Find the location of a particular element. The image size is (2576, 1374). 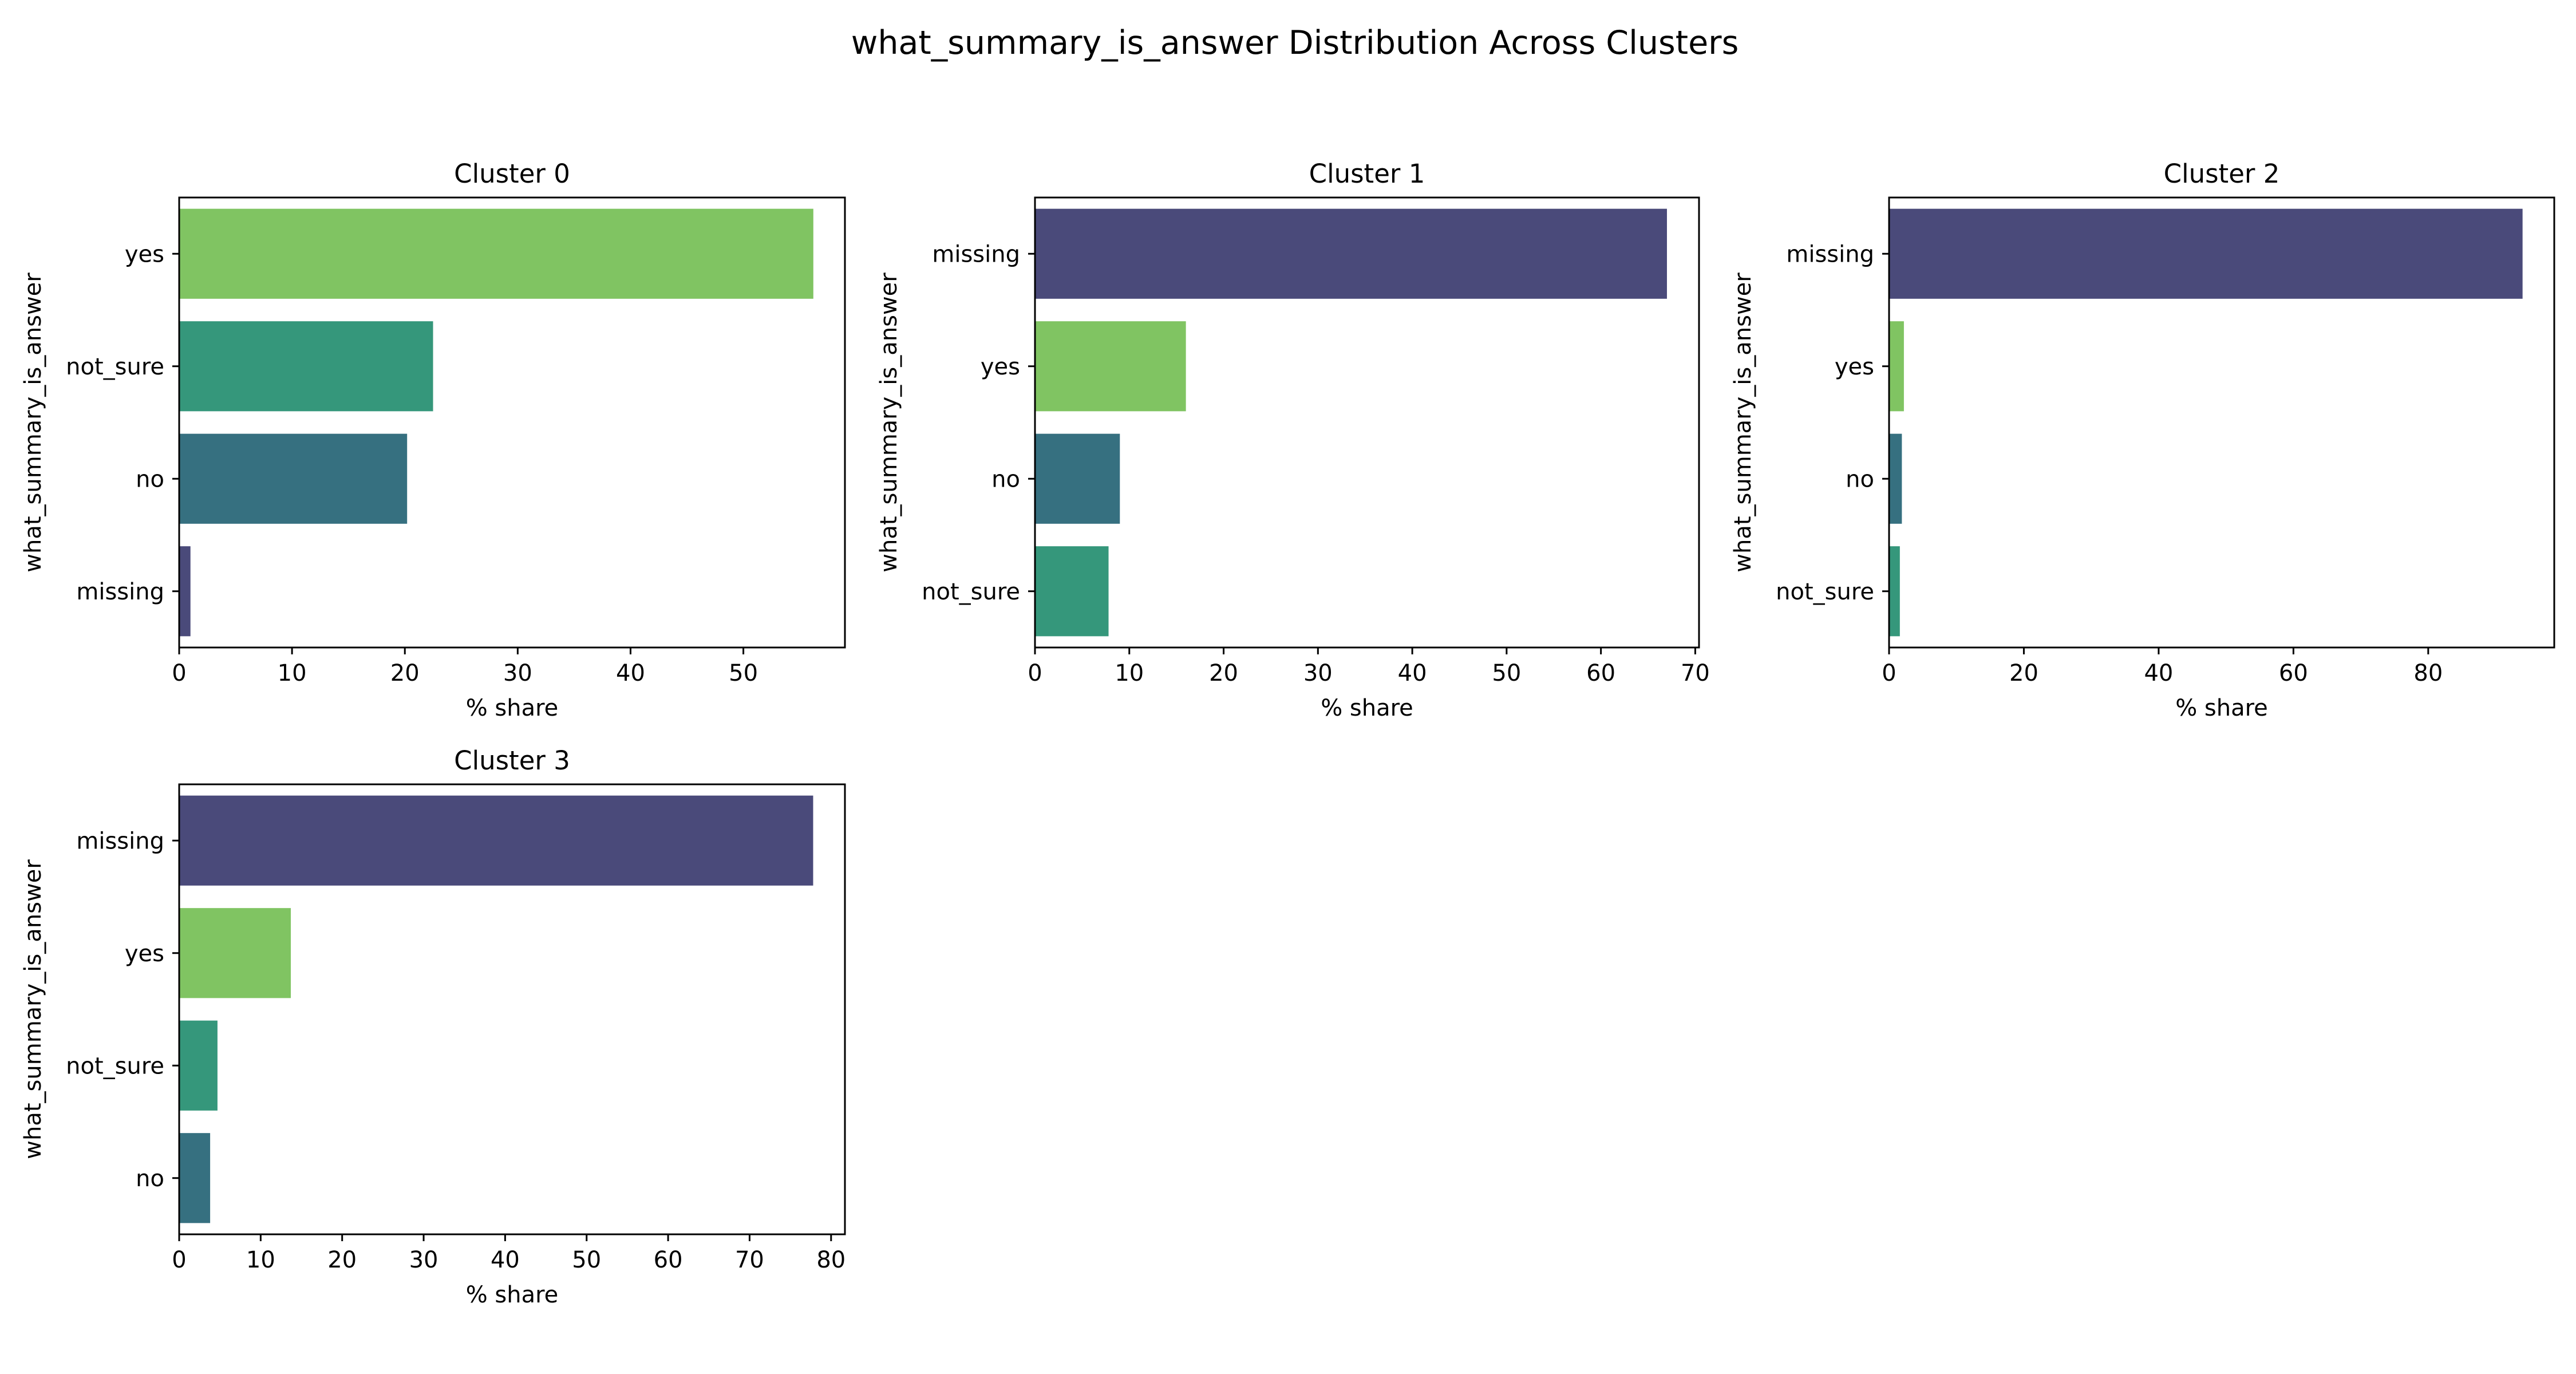

panel-title: Cluster 2 is located at coordinates (2222, 174).